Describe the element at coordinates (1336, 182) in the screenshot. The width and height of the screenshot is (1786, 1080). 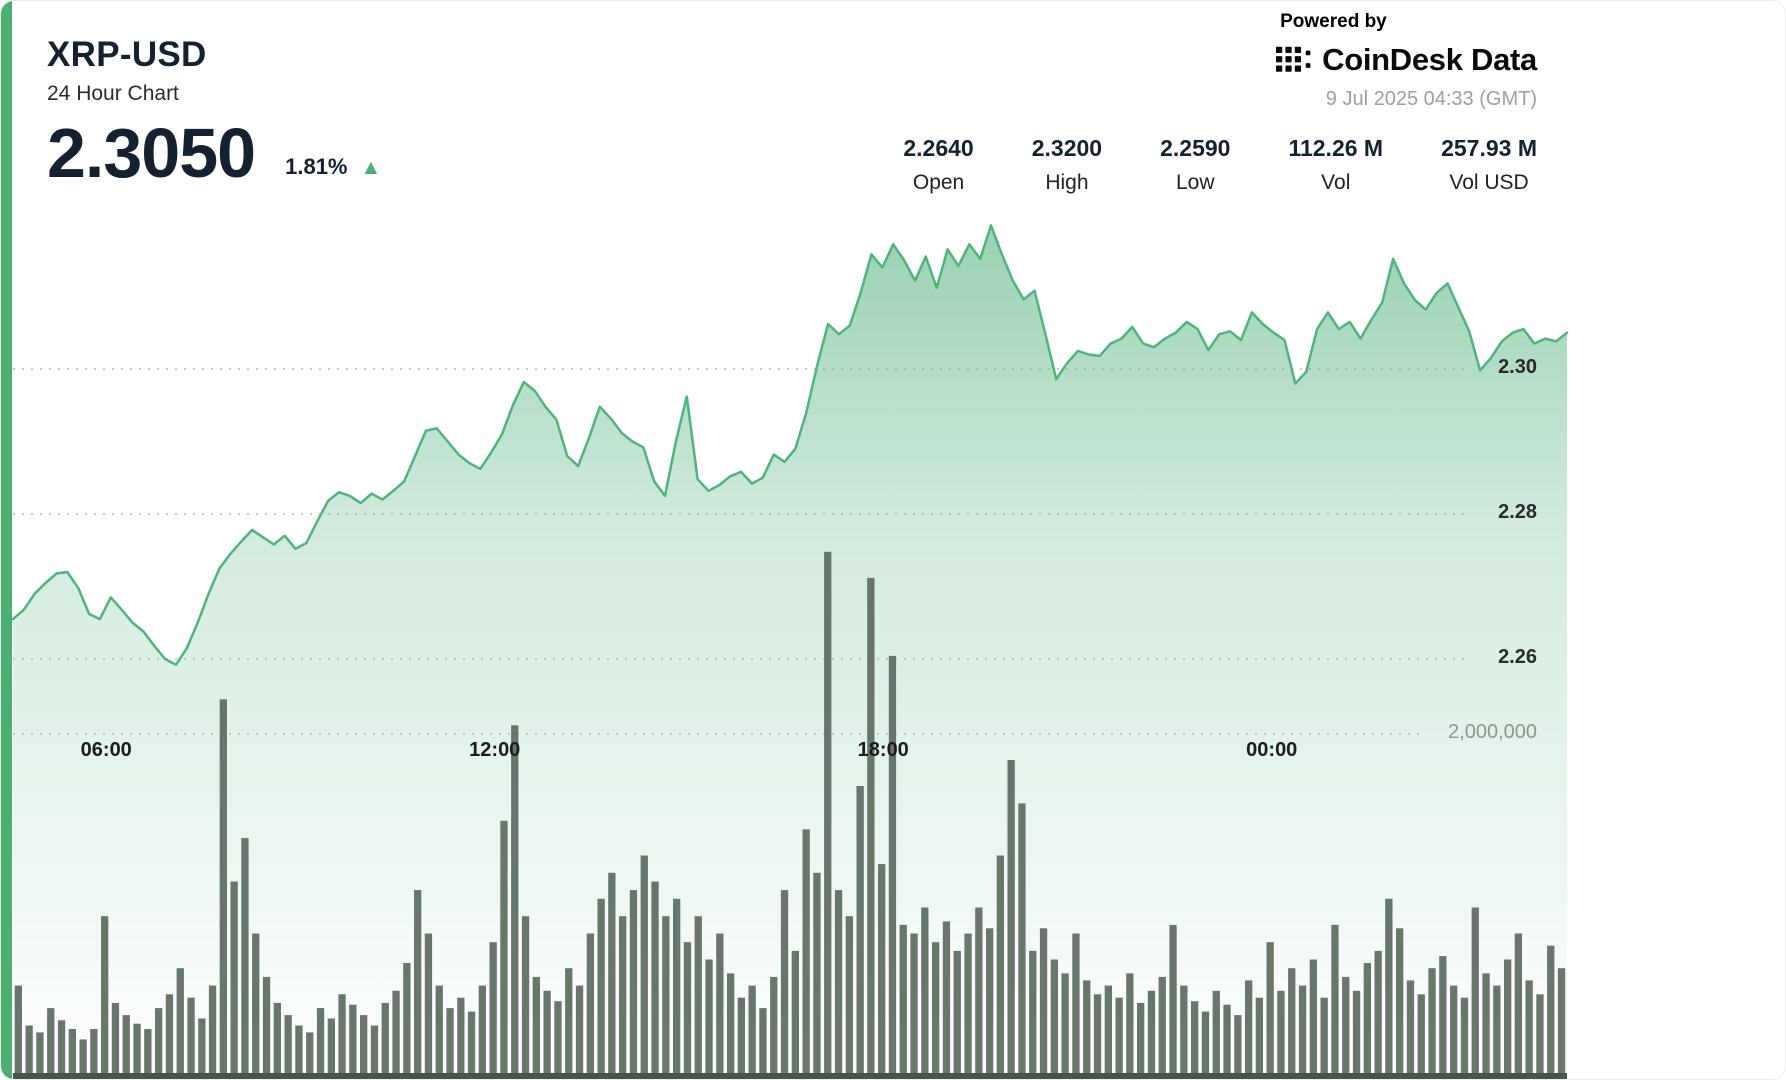
I see `stat-label: Vol` at that location.